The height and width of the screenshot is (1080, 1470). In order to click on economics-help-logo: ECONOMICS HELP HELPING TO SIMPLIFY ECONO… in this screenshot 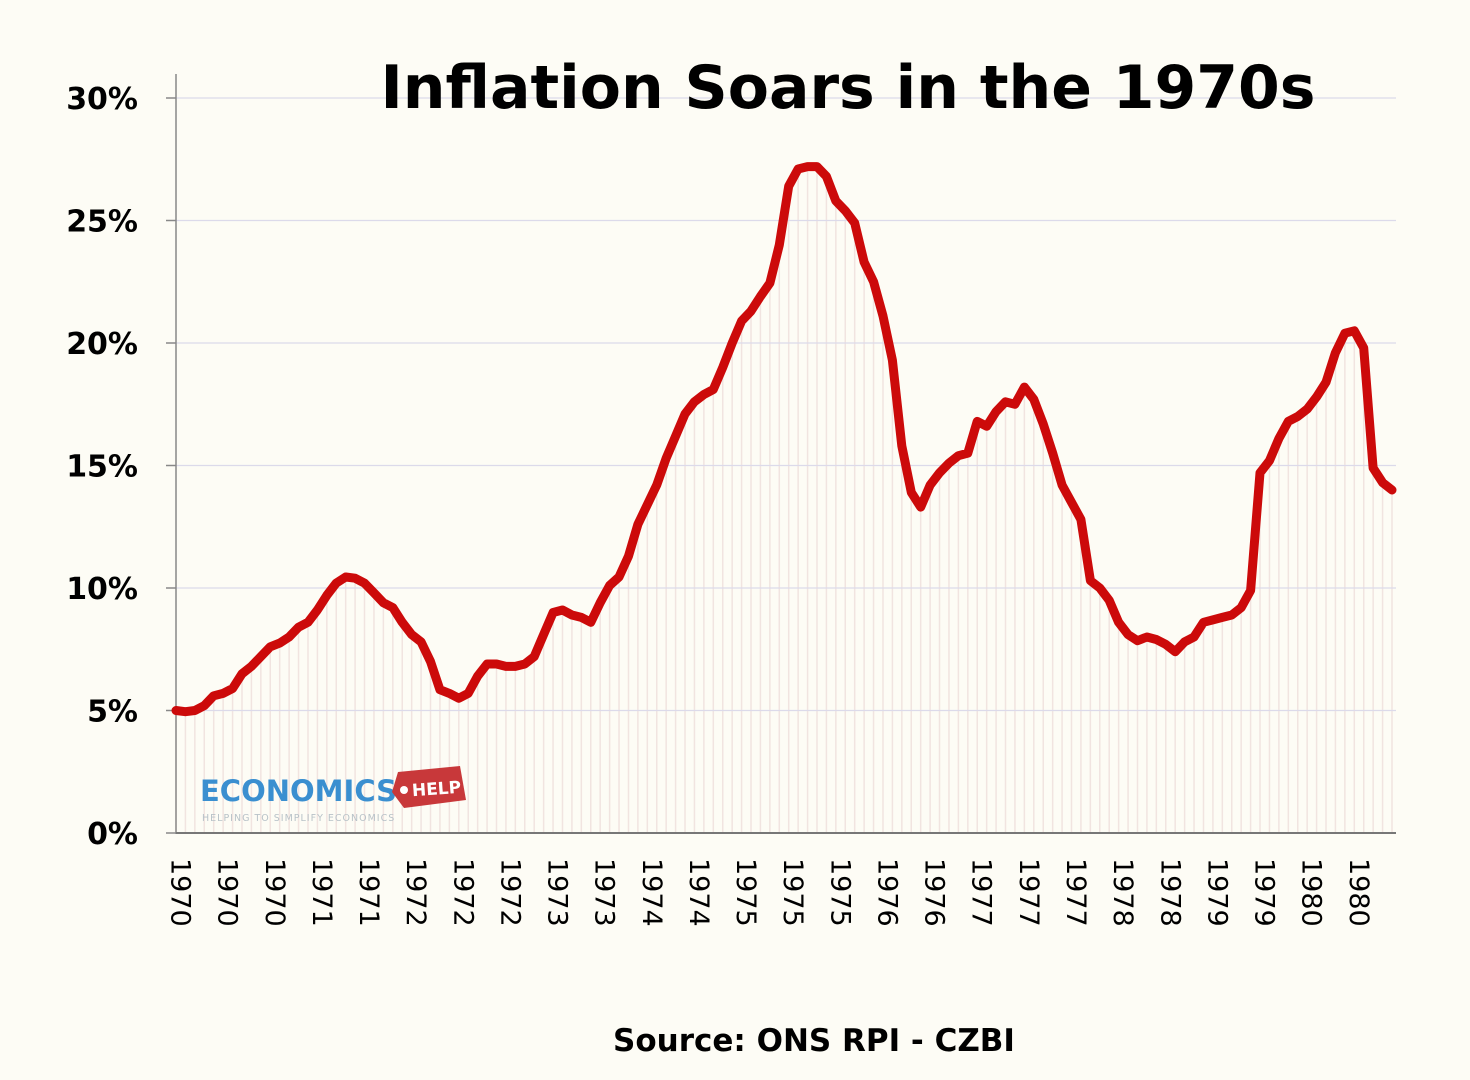, I will do `click(333, 795)`.